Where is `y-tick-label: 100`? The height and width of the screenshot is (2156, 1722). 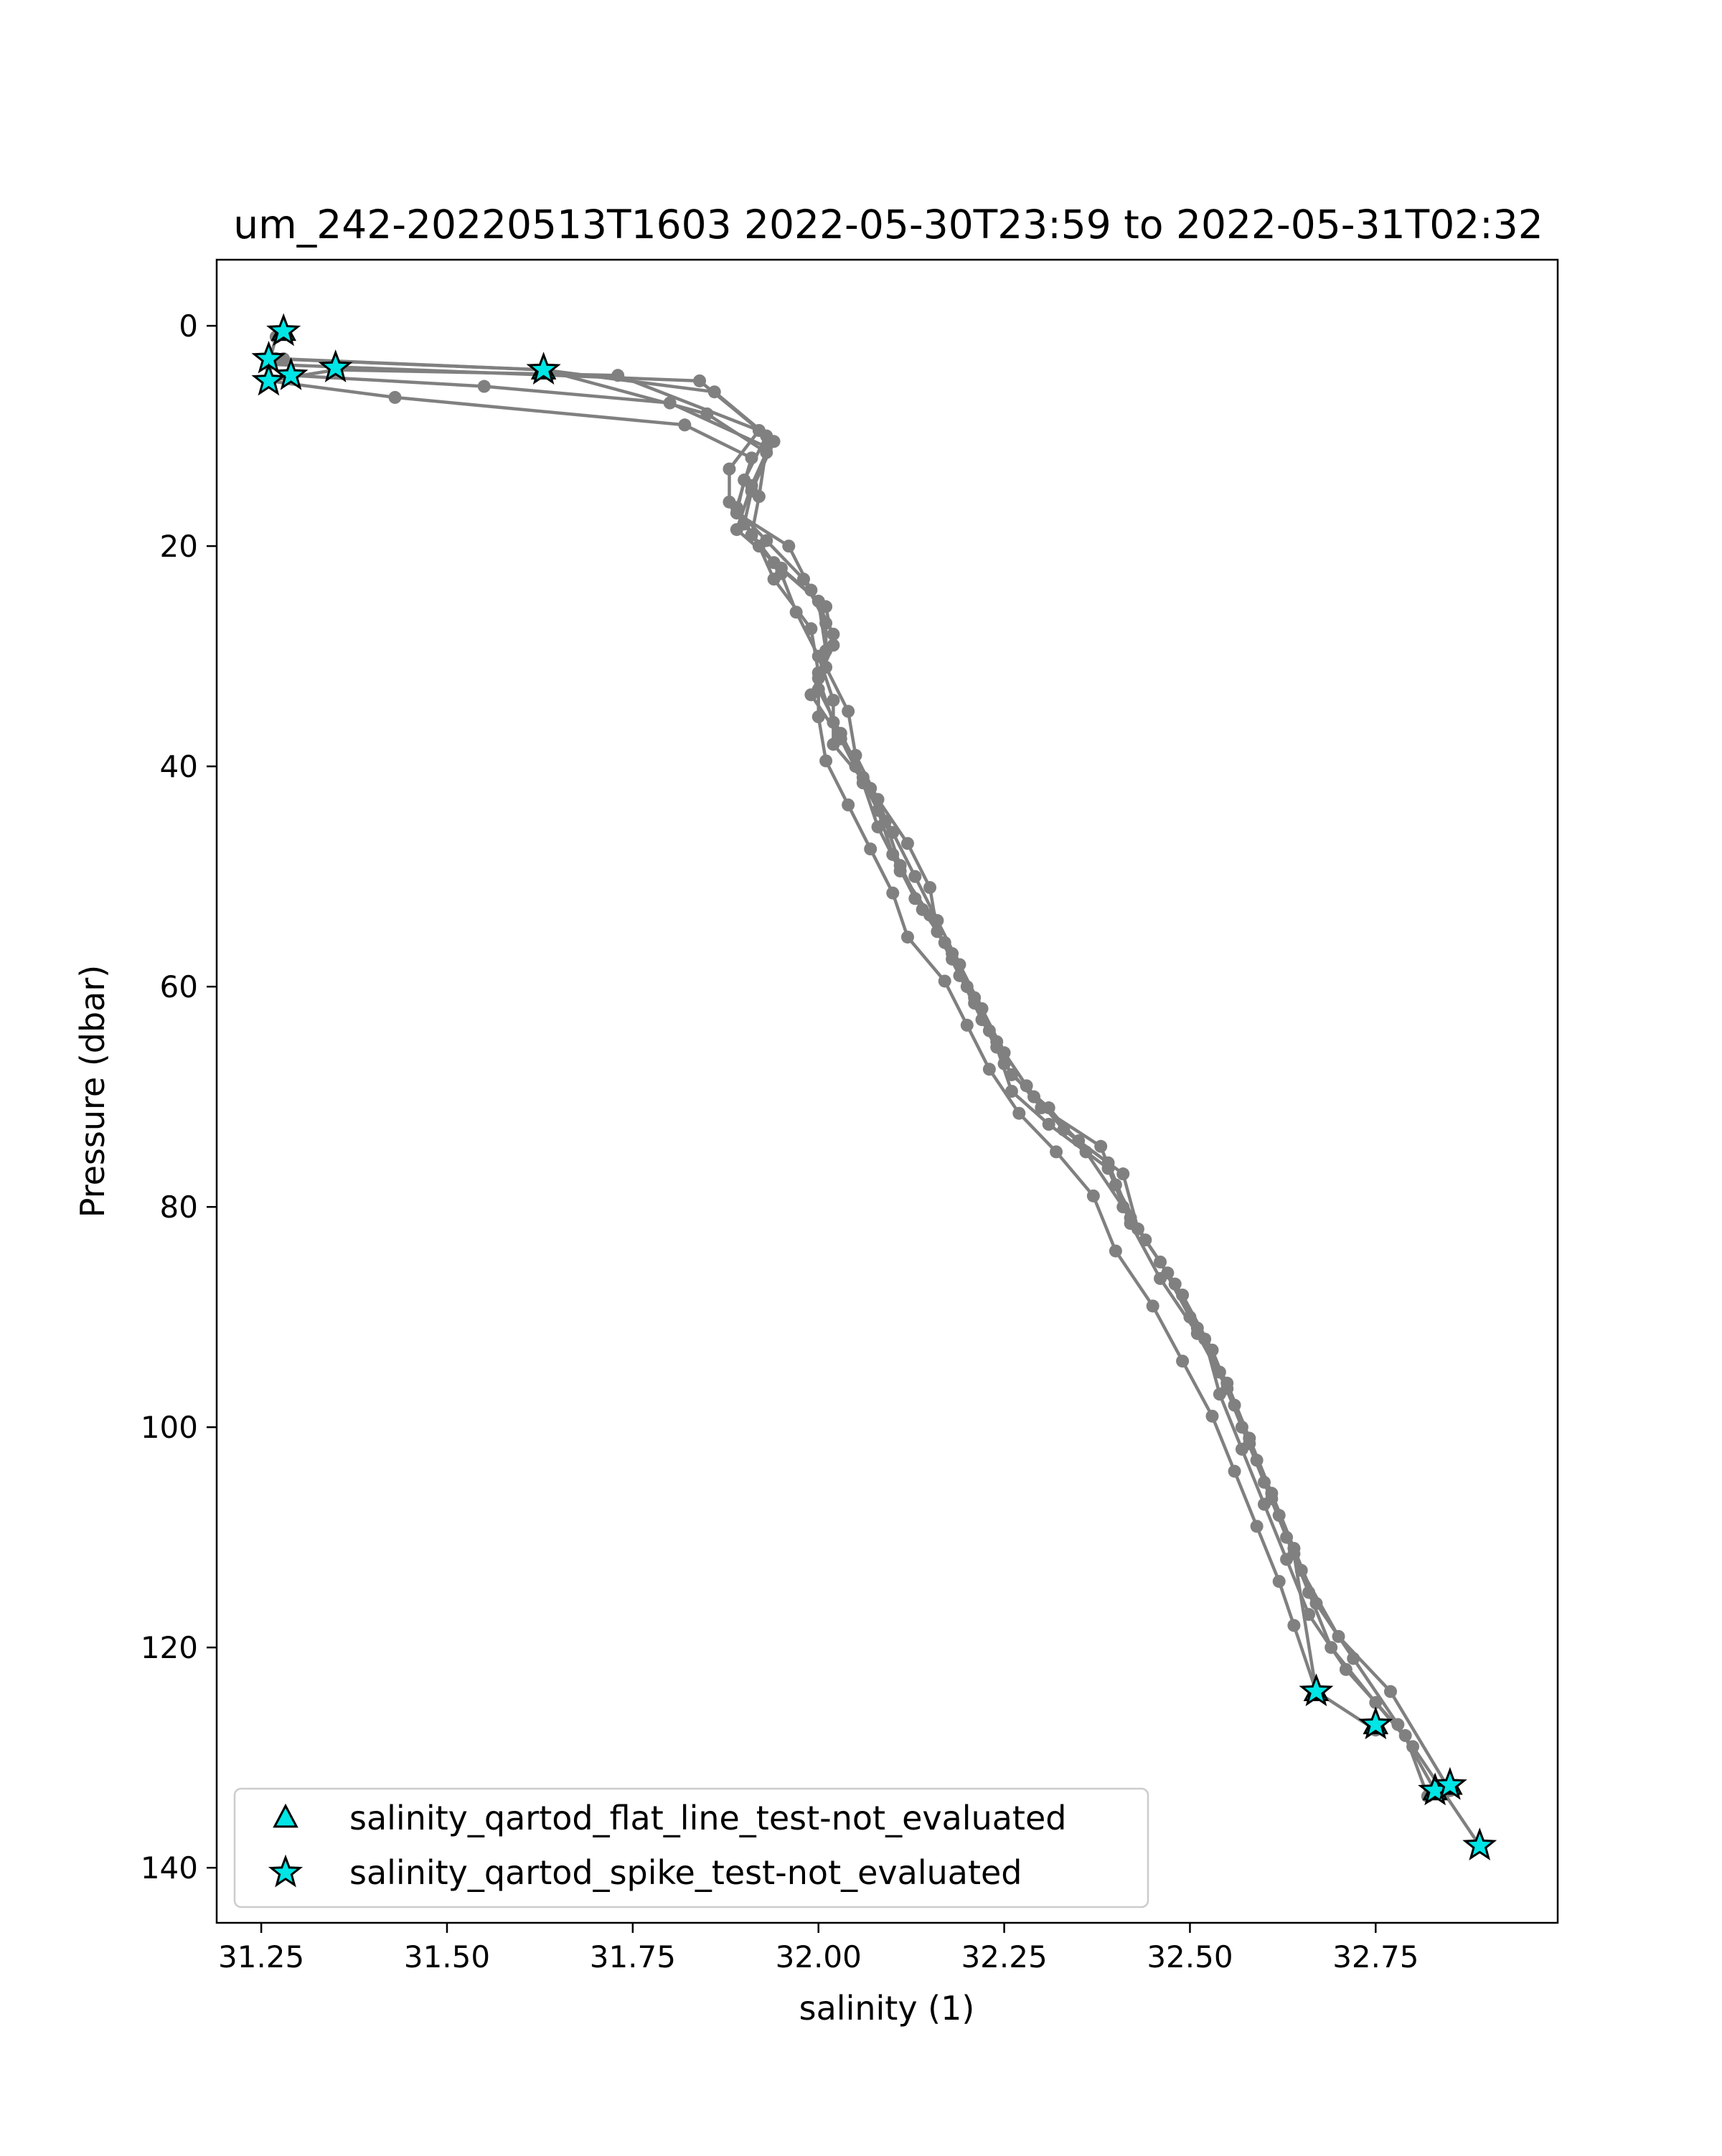 y-tick-label: 100 is located at coordinates (169, 1428).